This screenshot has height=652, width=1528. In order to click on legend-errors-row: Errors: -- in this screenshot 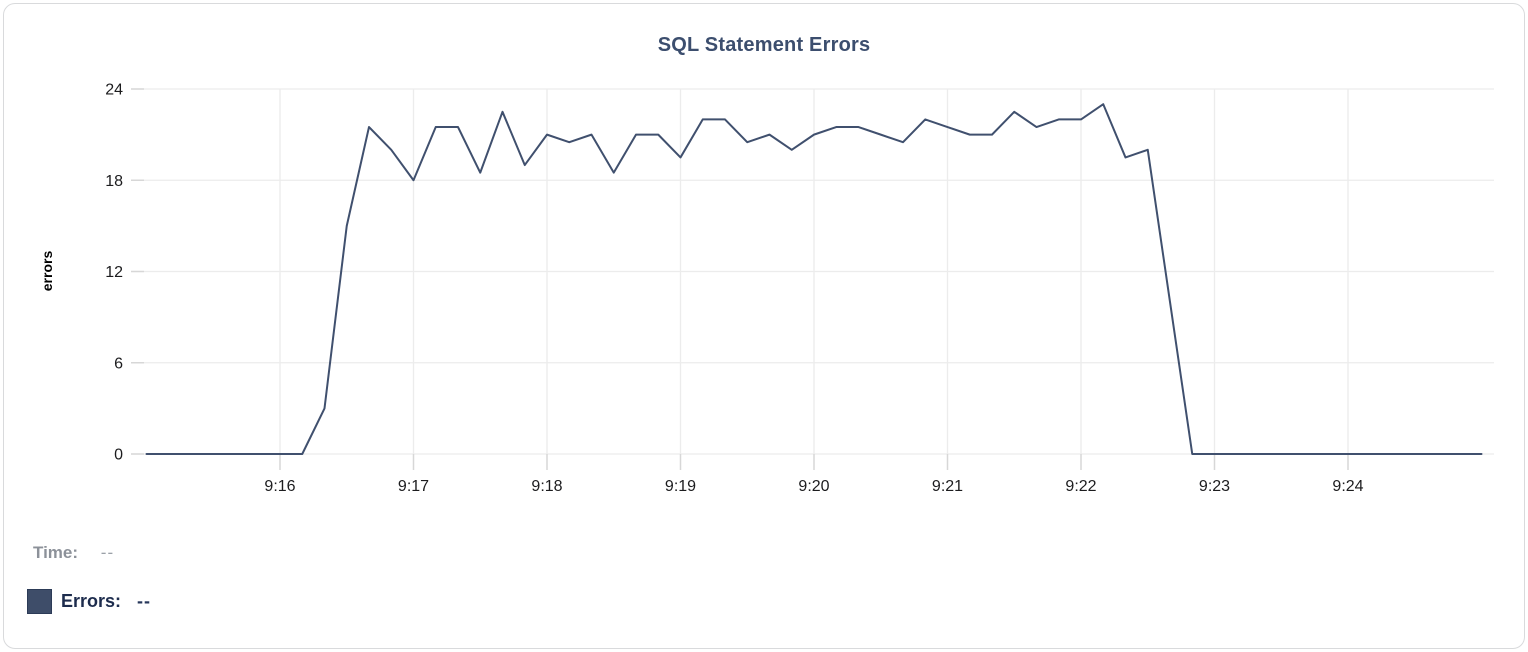, I will do `click(89, 601)`.